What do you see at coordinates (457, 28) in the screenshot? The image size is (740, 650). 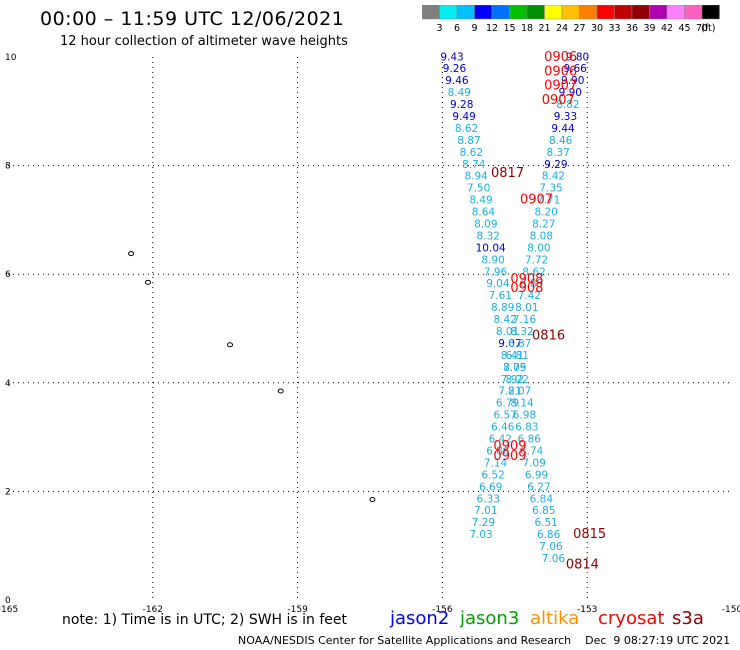 I see `colorbar-tick-label: 6` at bounding box center [457, 28].